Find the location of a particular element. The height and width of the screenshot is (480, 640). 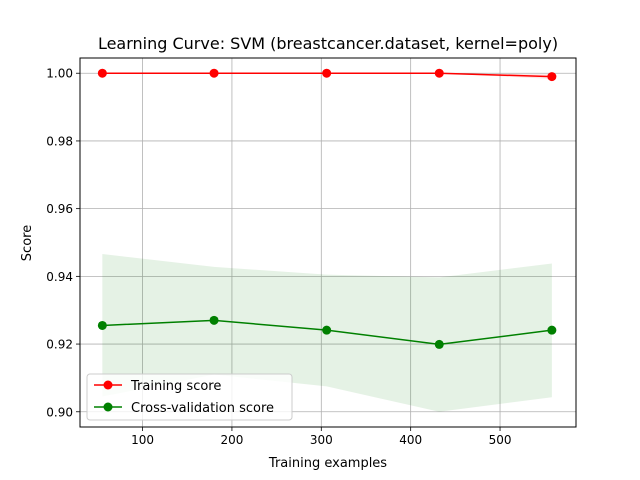

y-tick-label: 0.90 is located at coordinates (59, 412).